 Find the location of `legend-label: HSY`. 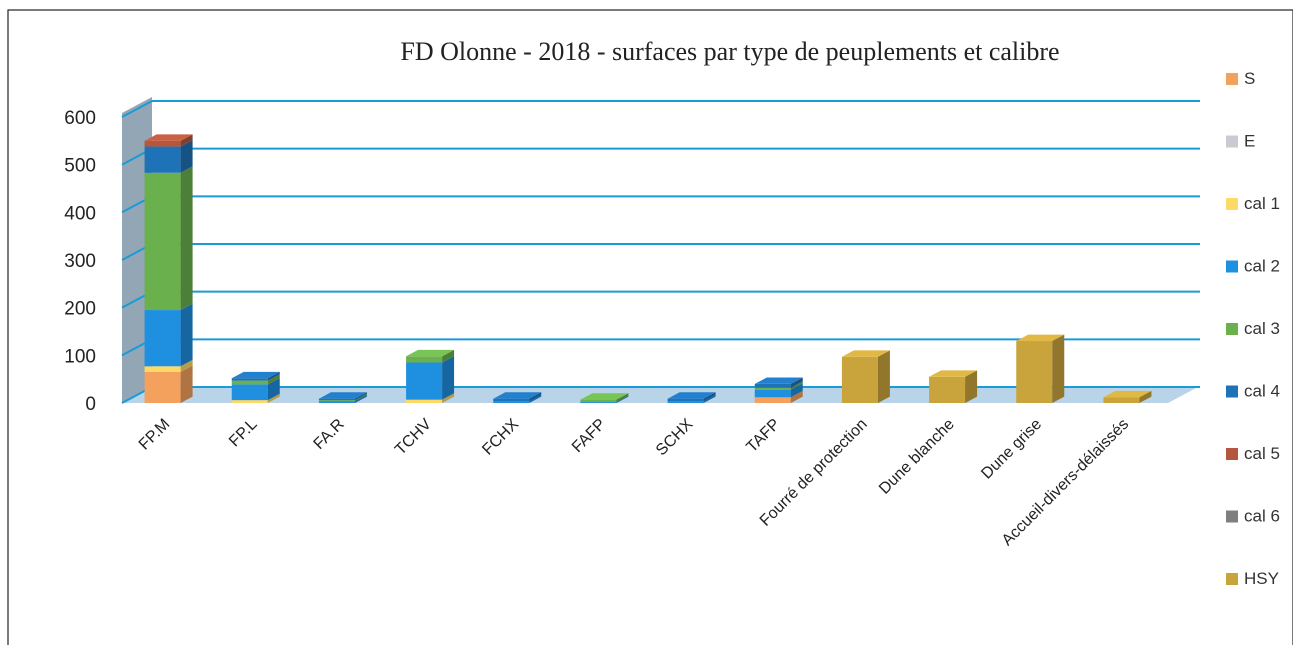

legend-label: HSY is located at coordinates (1261, 578).